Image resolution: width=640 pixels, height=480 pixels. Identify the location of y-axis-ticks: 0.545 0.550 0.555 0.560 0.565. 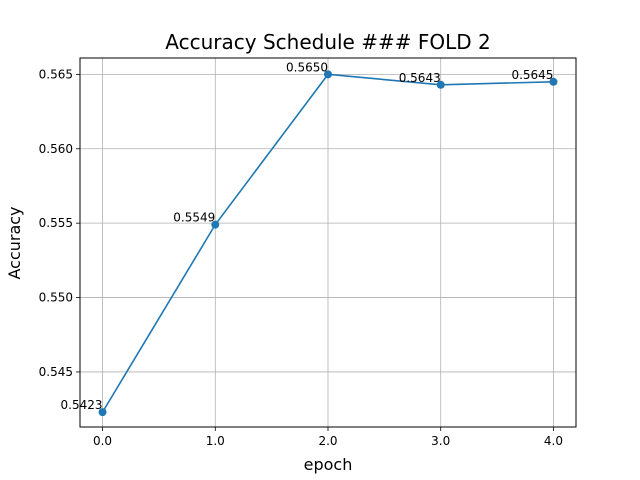
(59, 223).